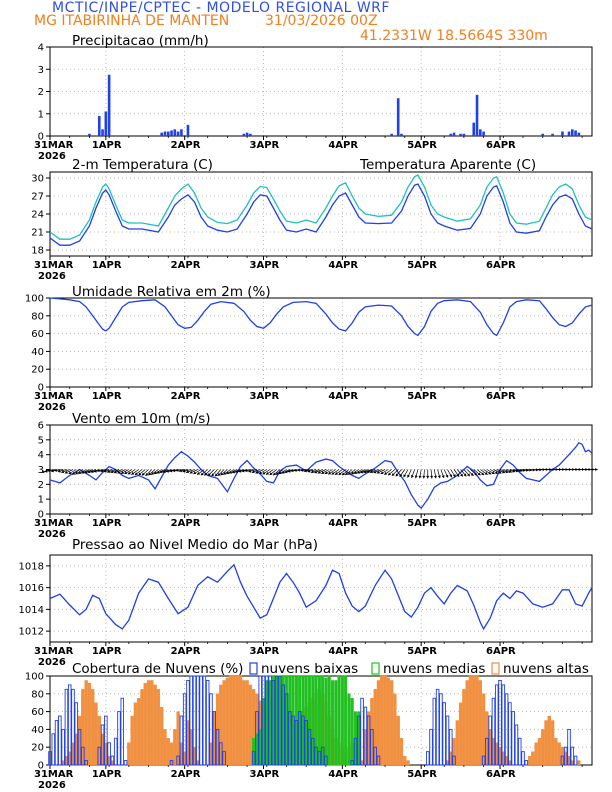 This screenshot has width=612, height=792. What do you see at coordinates (321, 342) in the screenshot?
I see `panel-frame` at bounding box center [321, 342].